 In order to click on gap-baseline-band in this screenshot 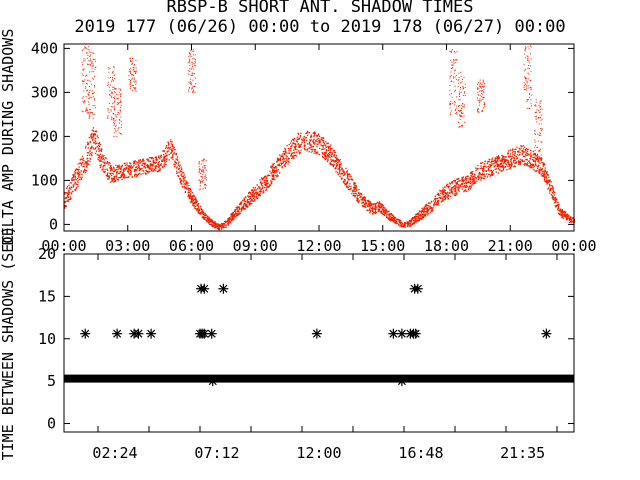, I will do `click(319, 378)`.